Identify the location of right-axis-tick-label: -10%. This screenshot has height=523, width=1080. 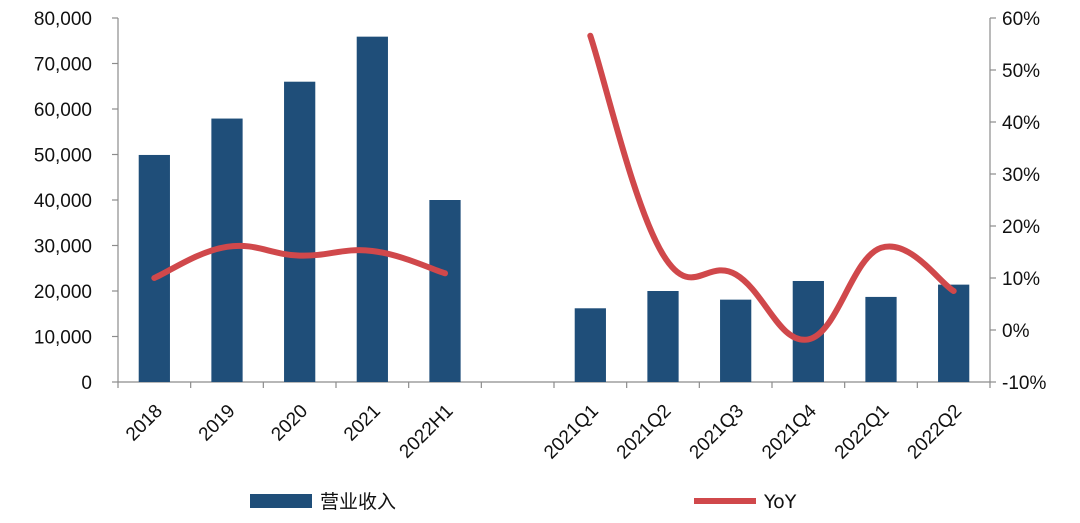
(1024, 383).